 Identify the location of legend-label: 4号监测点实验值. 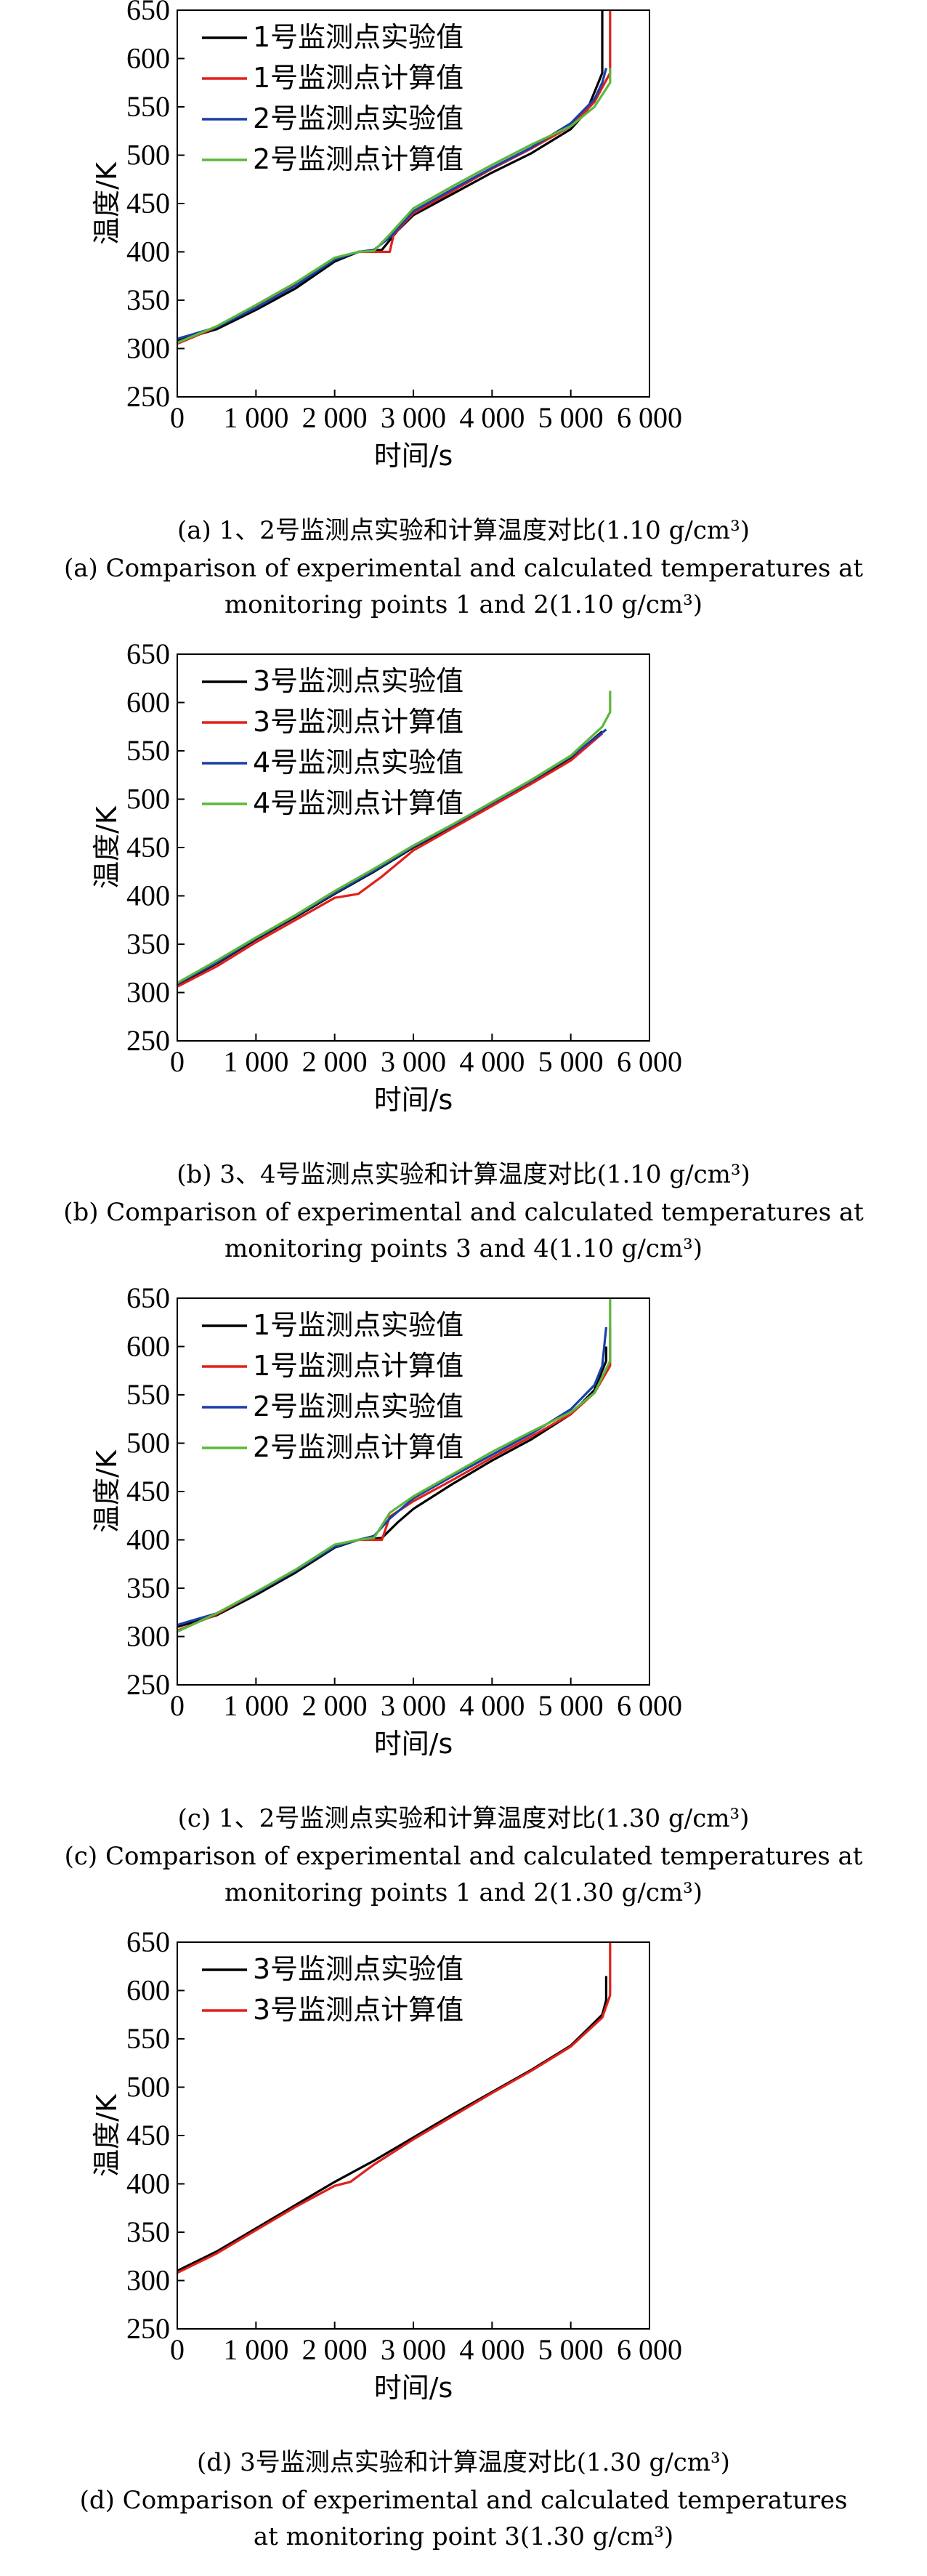
(359, 762).